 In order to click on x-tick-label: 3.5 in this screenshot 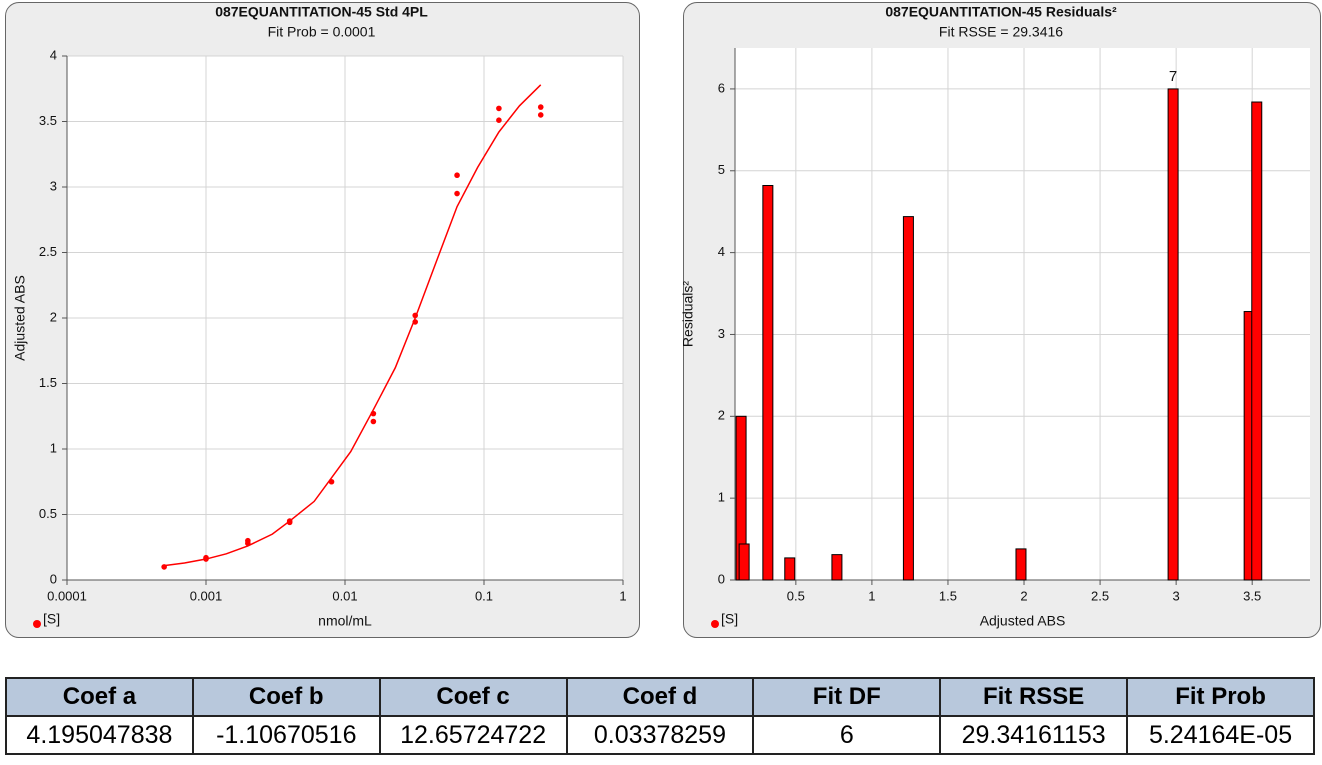, I will do `click(1252, 595)`.